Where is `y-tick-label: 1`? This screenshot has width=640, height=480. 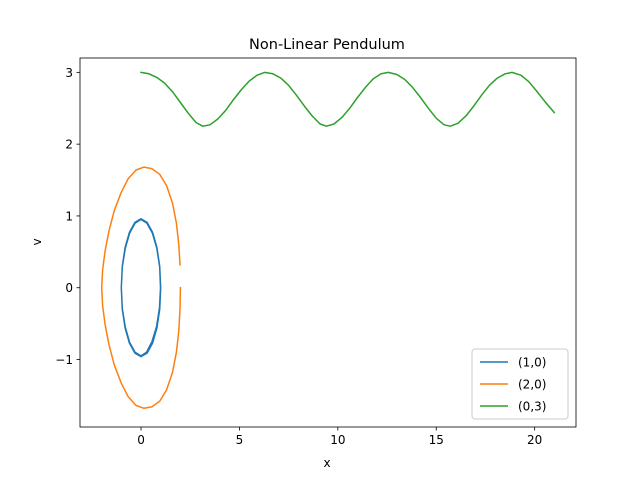 y-tick-label: 1 is located at coordinates (69, 216).